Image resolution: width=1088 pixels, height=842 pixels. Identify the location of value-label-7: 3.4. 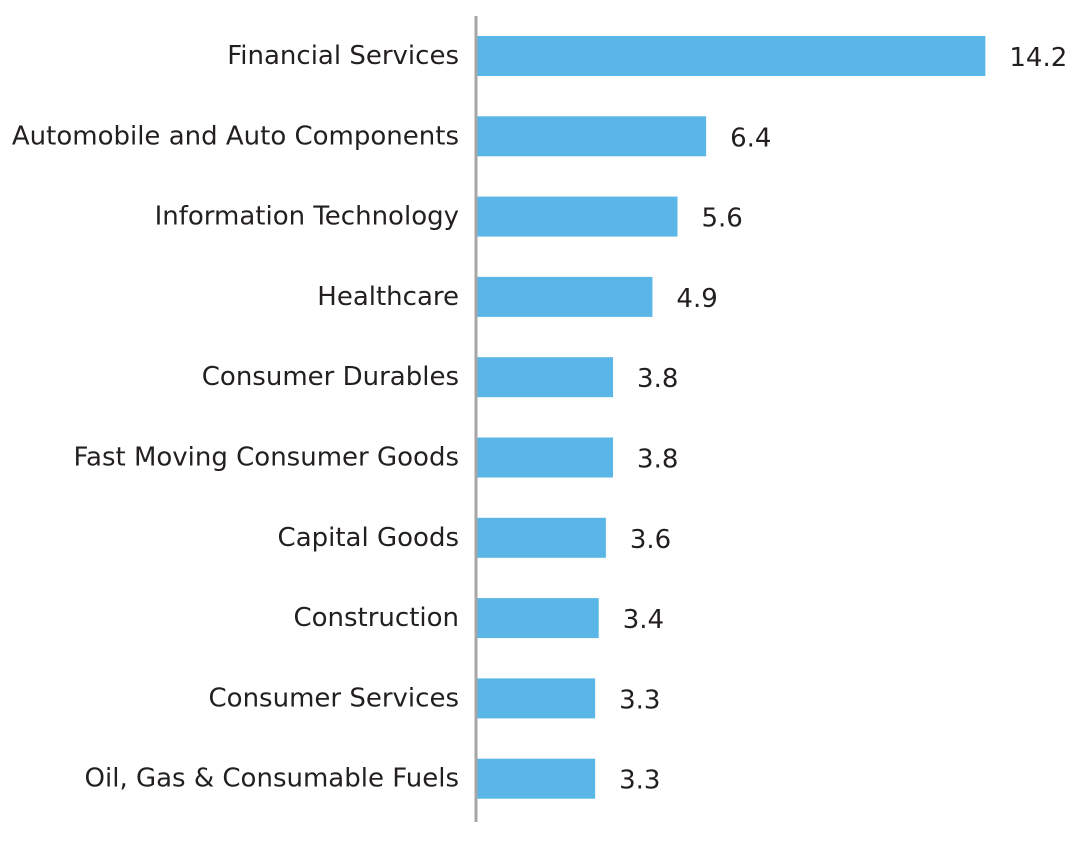
(643, 620).